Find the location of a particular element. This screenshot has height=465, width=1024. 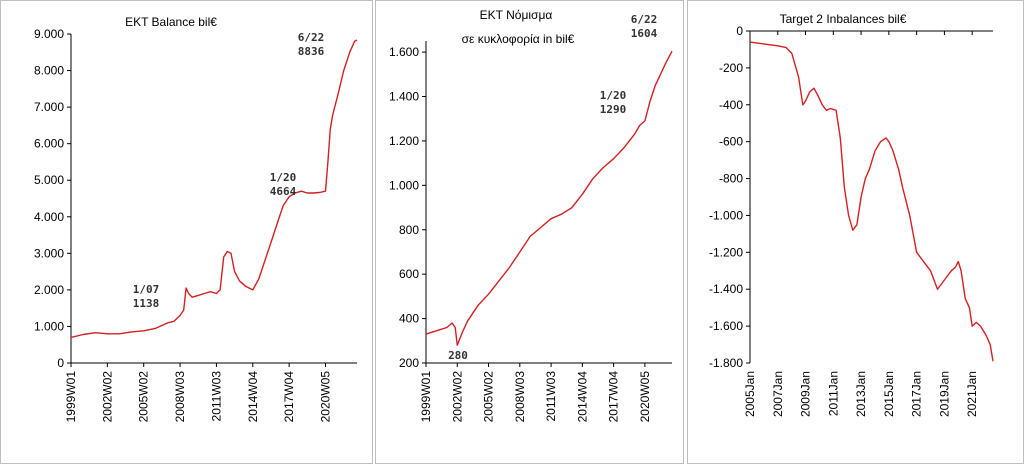

x-tick-label: 2015Jan is located at coordinates (889, 394).